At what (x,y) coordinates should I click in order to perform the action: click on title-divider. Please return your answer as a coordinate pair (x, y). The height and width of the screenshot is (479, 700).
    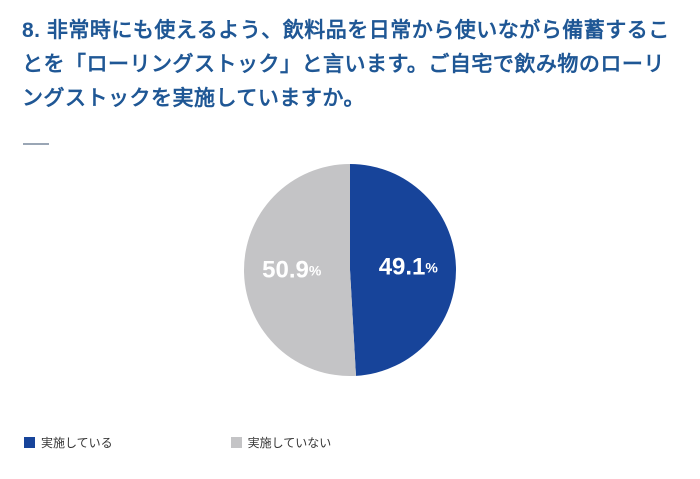
    Looking at the image, I should click on (36, 144).